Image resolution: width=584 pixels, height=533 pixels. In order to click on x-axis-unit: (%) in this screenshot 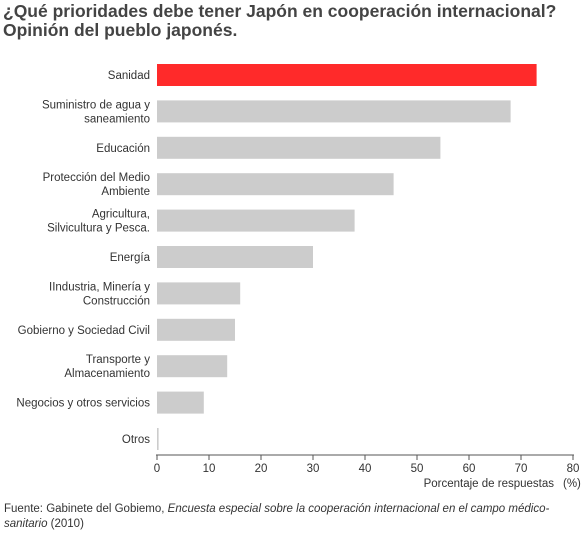, I will do `click(572, 484)`.